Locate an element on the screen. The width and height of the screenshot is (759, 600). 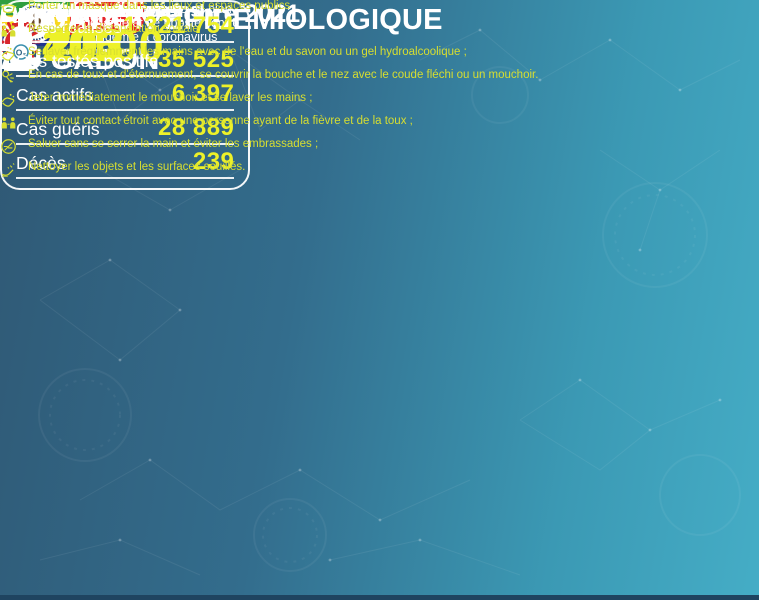
cumul-row-value: 6 397 is located at coordinates (203, 93).